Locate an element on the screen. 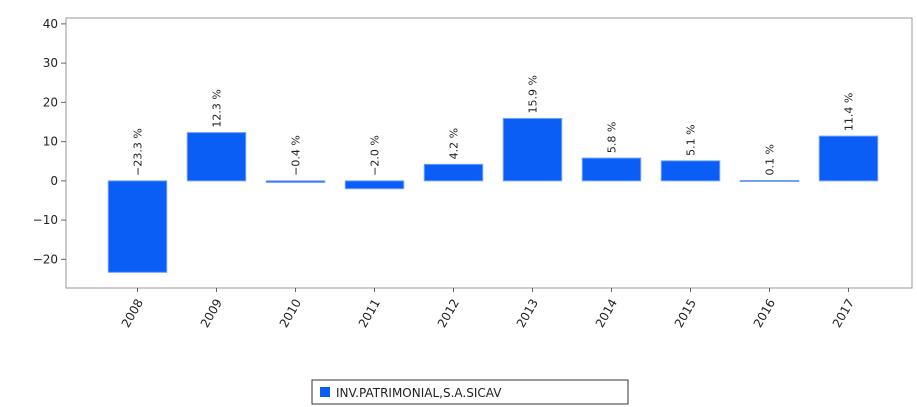  x-tick-label: 2011 is located at coordinates (369, 313).